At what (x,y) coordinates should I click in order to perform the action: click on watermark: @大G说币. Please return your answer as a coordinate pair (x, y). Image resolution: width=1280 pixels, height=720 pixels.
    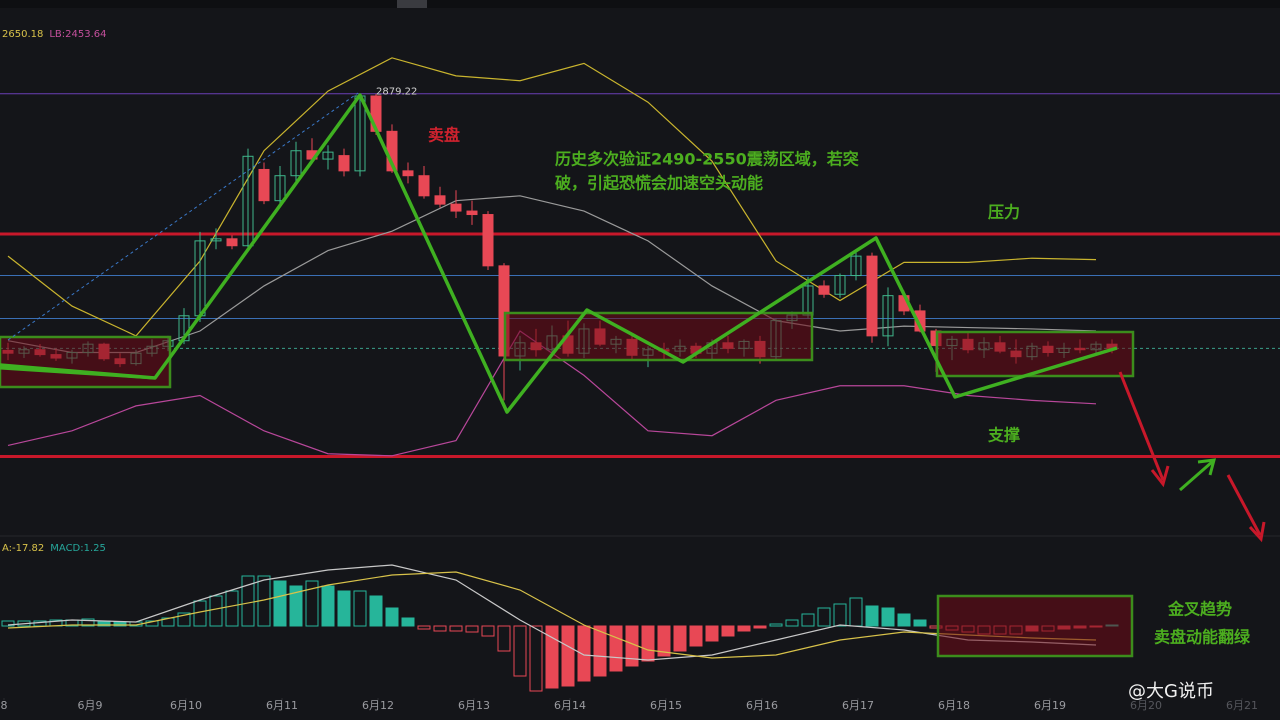
    Looking at the image, I should click on (1171, 691).